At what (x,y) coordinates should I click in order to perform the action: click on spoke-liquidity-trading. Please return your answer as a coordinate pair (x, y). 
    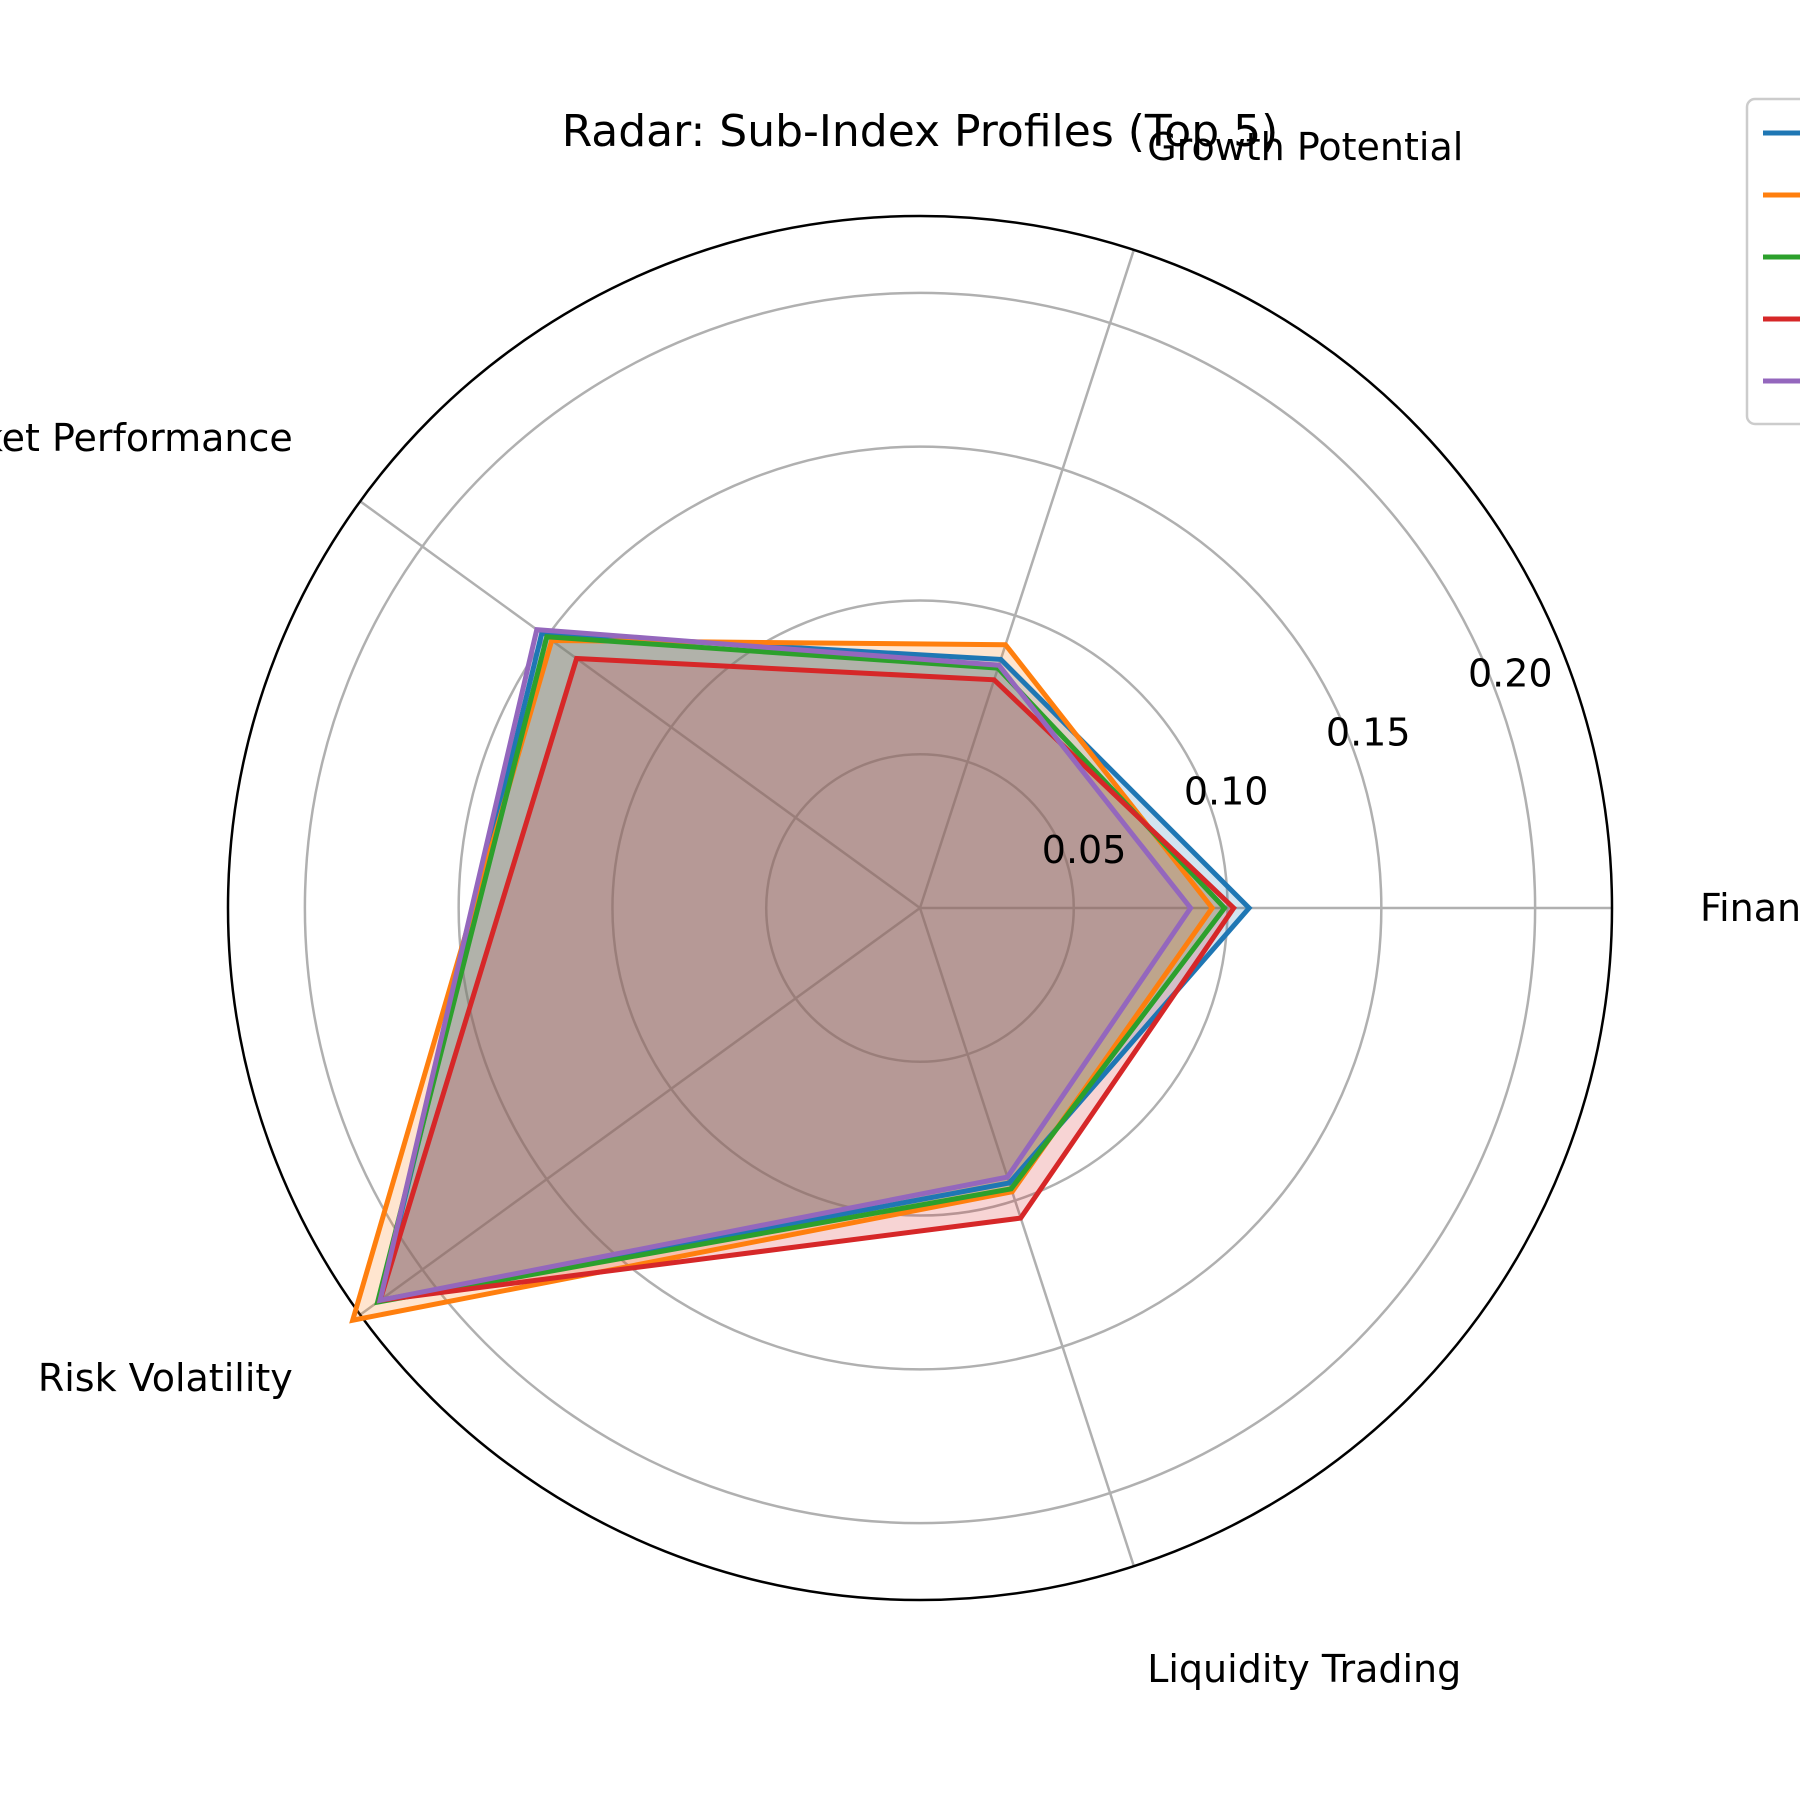
    Looking at the image, I should click on (1027, 1237).